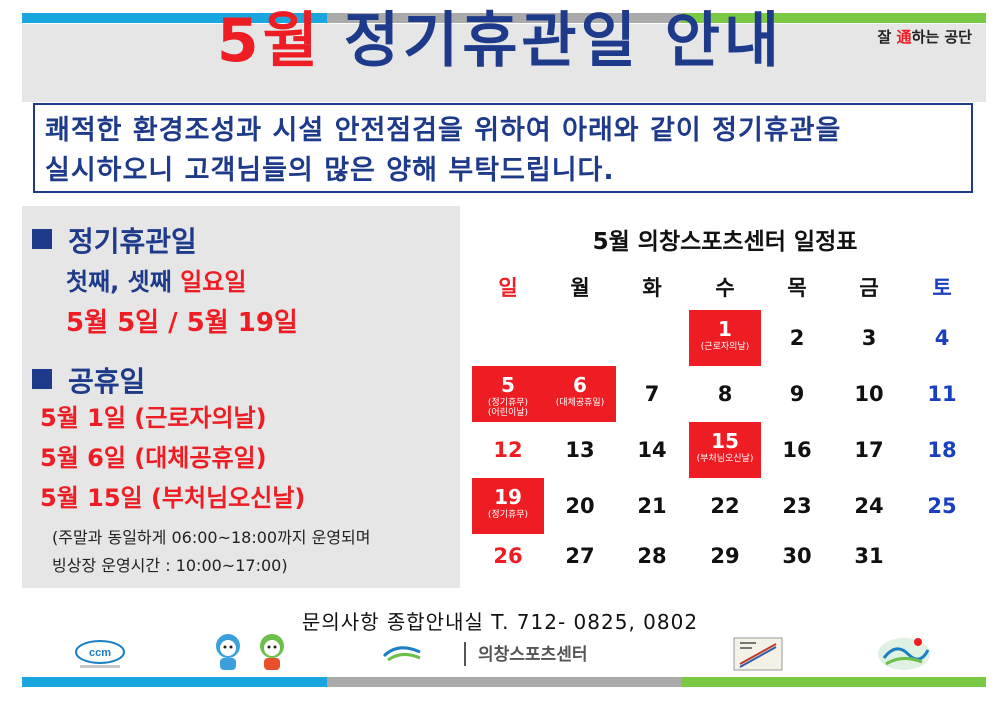 The image size is (1000, 704). Describe the element at coordinates (508, 385) in the screenshot. I see `day-number: 5` at that location.